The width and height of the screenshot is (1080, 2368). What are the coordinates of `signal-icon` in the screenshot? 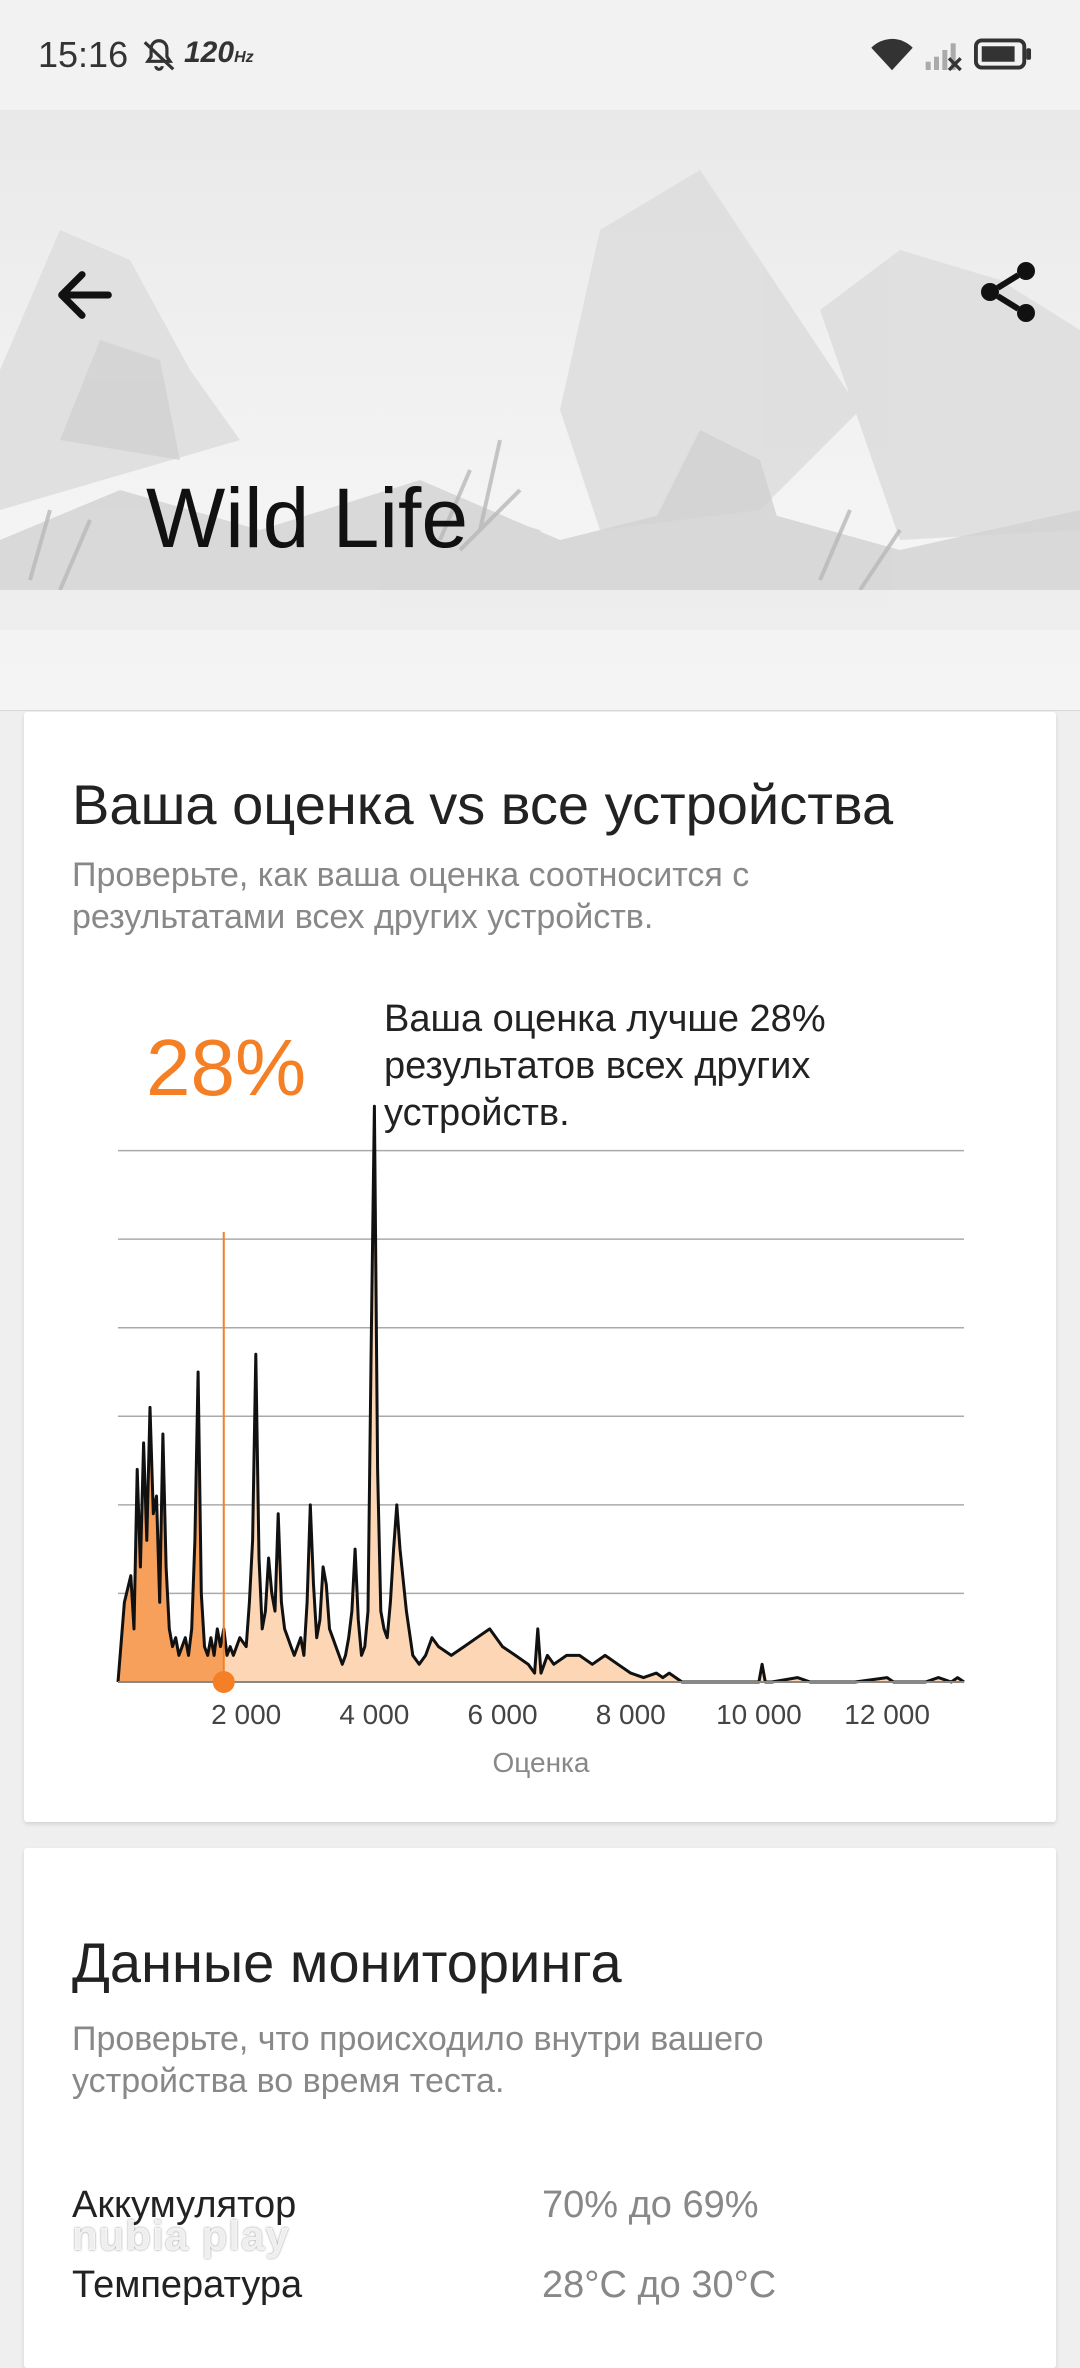 It's located at (943, 57).